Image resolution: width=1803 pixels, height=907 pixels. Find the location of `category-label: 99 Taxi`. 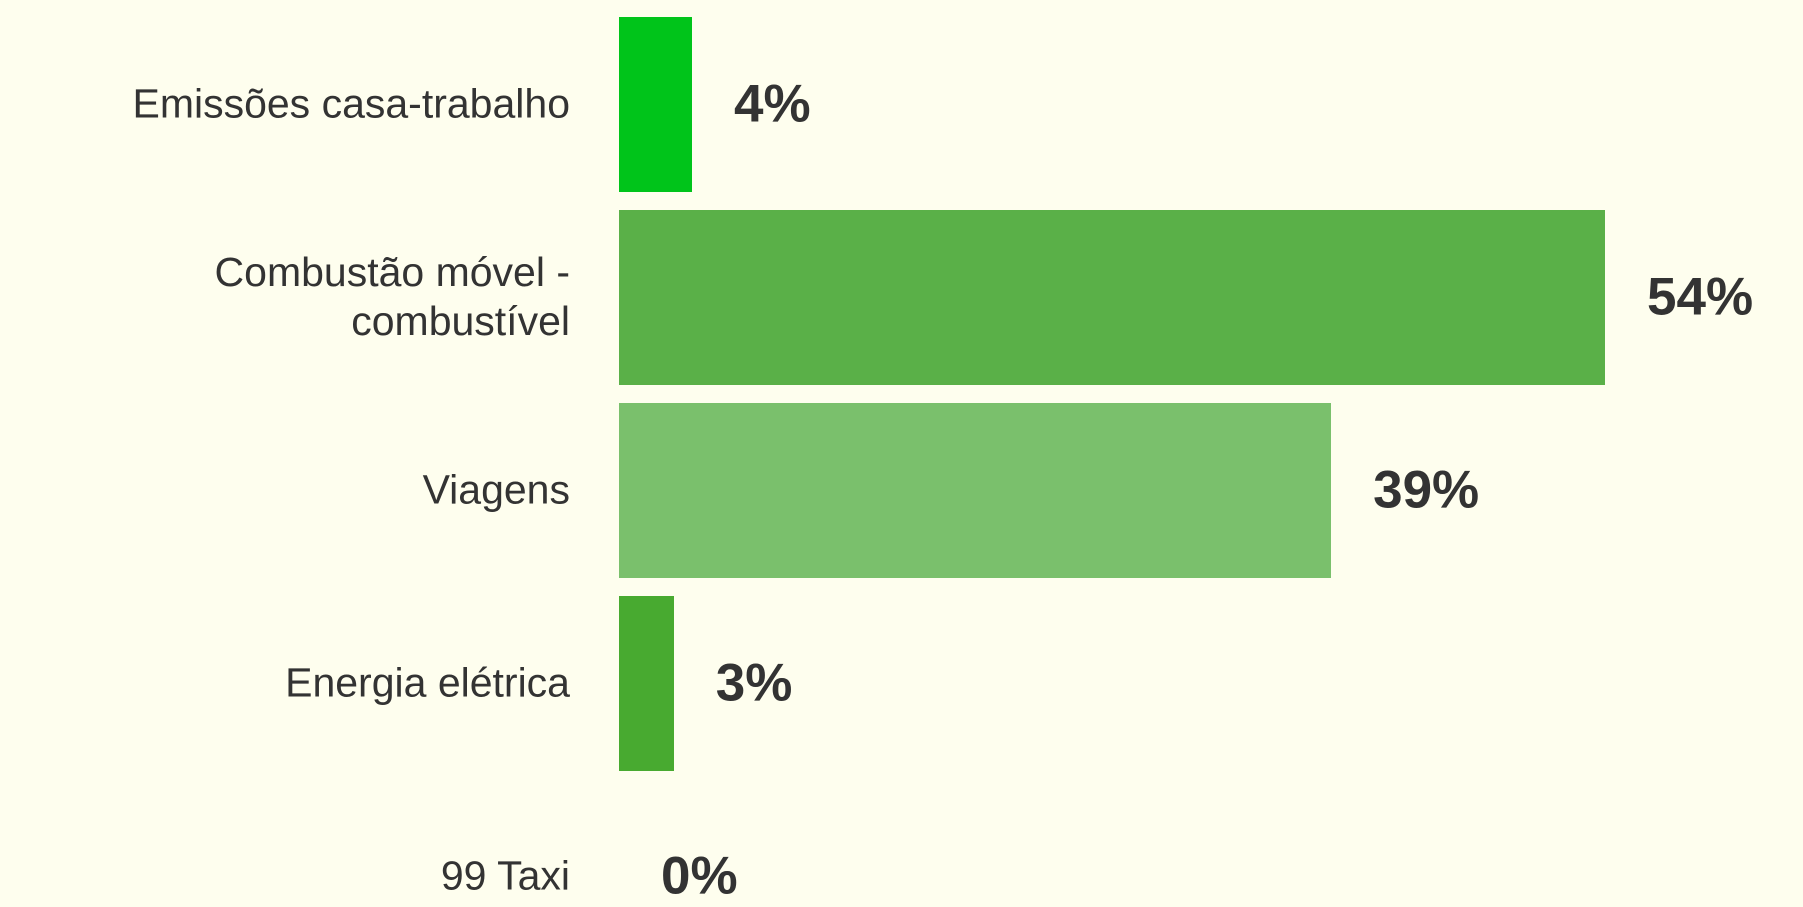

category-label: 99 Taxi is located at coordinates (505, 875).